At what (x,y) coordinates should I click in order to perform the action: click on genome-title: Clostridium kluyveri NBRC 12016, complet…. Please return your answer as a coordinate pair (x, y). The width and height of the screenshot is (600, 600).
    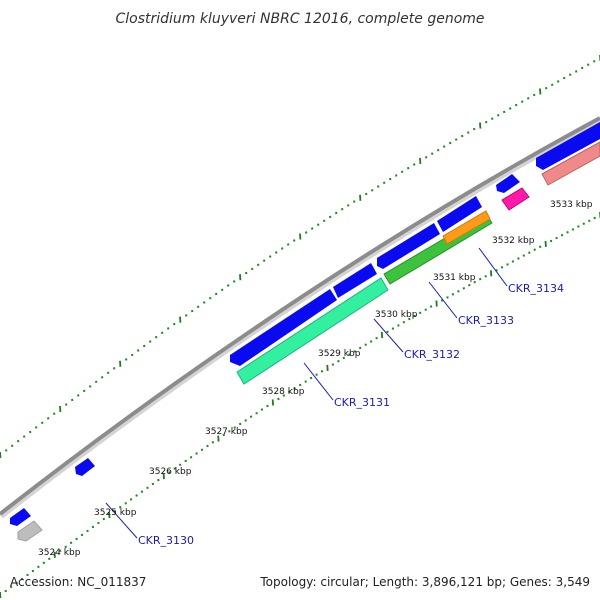
    Looking at the image, I should click on (299, 19).